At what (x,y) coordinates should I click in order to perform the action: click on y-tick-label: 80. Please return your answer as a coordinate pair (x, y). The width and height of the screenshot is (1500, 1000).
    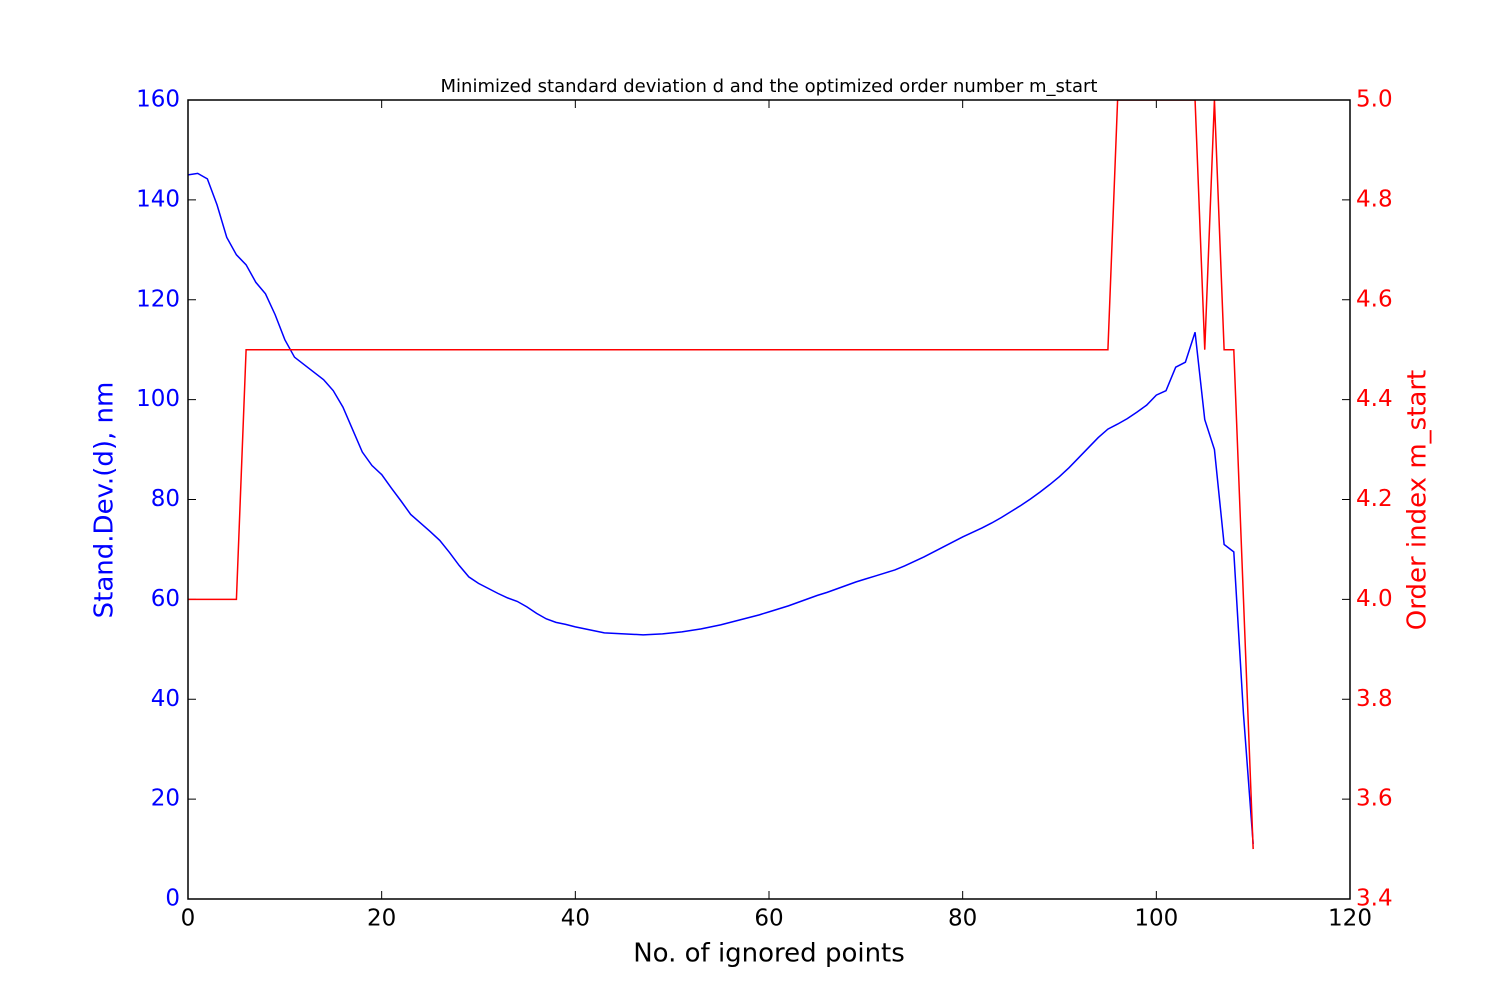
    Looking at the image, I should click on (165, 499).